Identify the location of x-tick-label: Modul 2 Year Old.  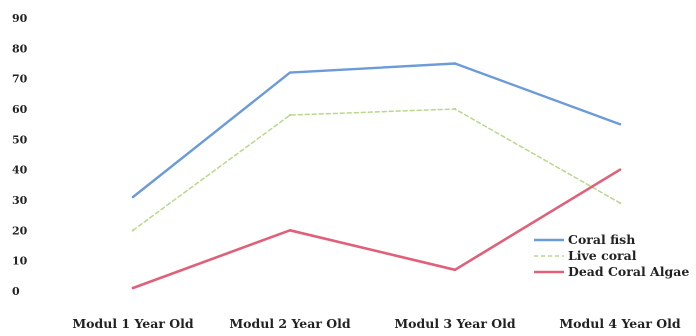
(290, 323).